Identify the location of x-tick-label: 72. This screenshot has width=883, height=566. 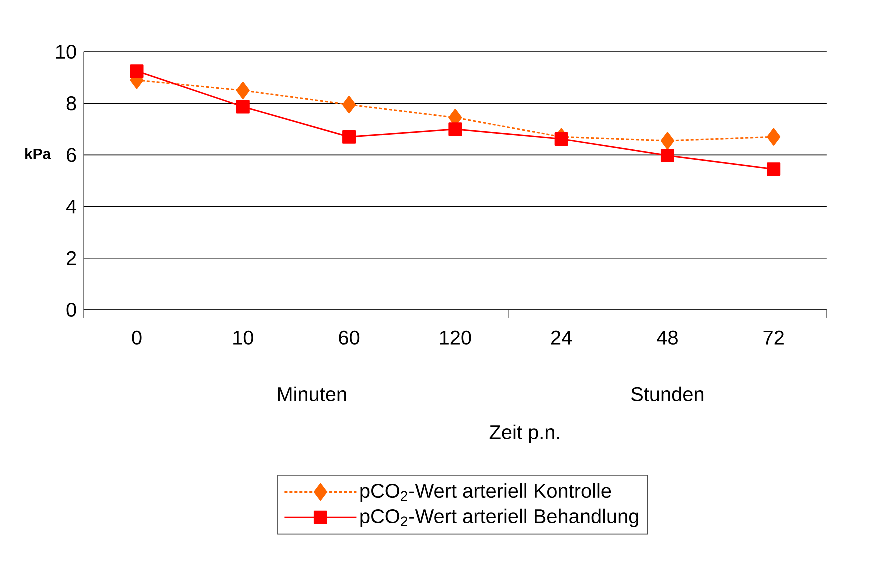
(774, 337).